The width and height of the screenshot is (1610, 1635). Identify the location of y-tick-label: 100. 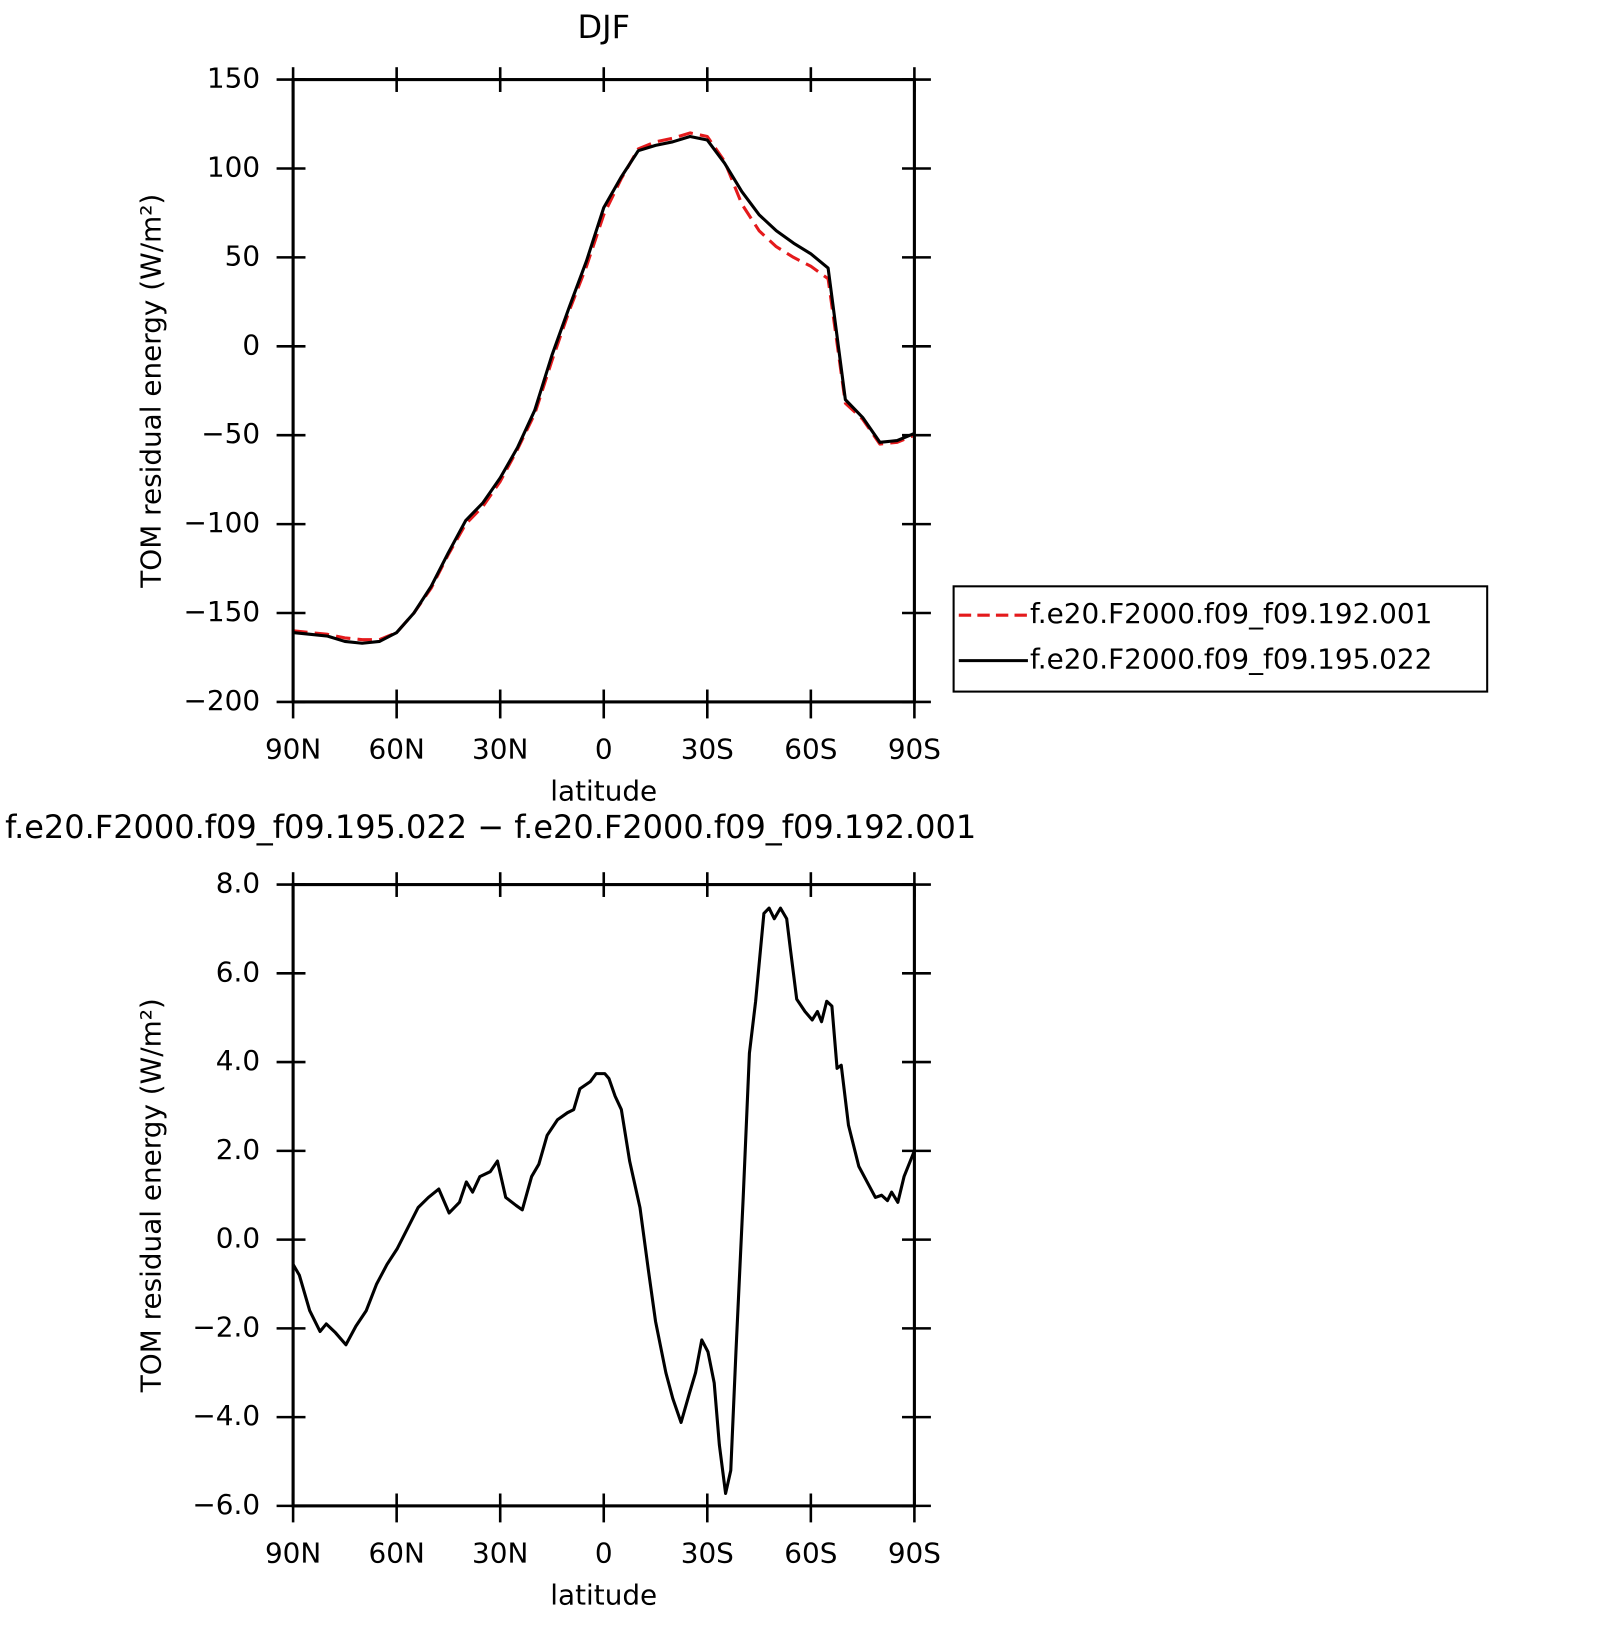
(233, 166).